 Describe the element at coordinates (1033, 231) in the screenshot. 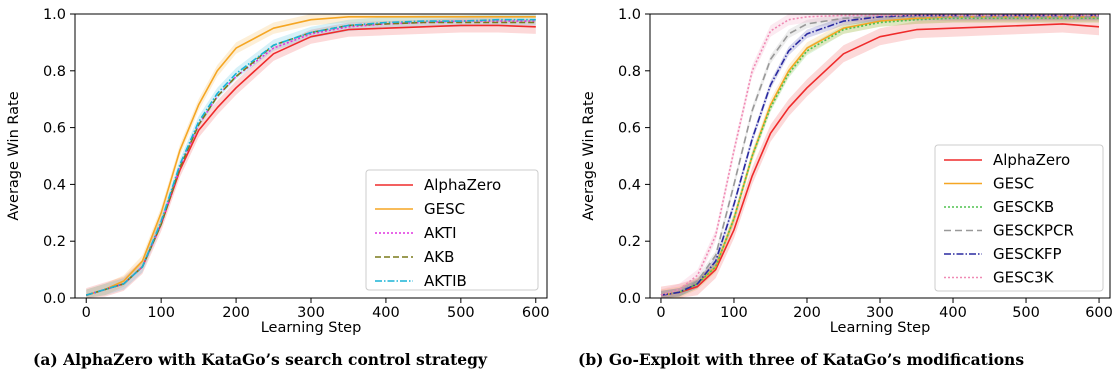

I see `legend-label-gesckpcr: GESCKPCR` at that location.